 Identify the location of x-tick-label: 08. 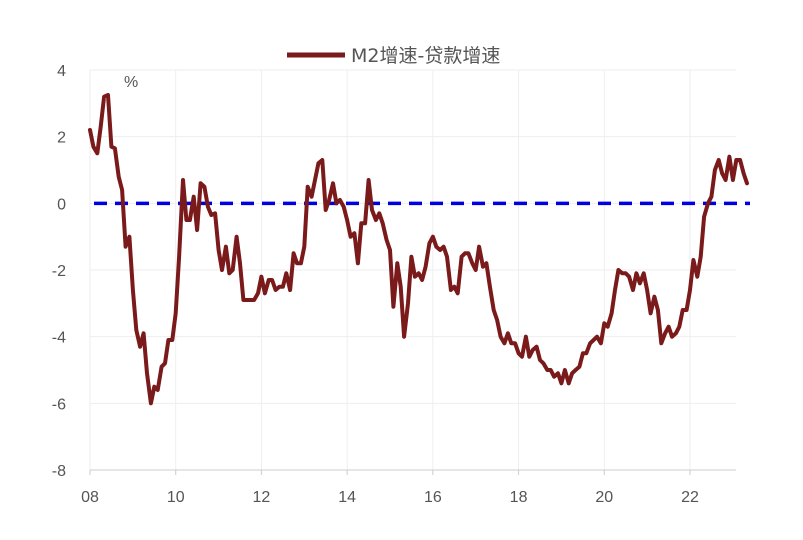
(90, 497).